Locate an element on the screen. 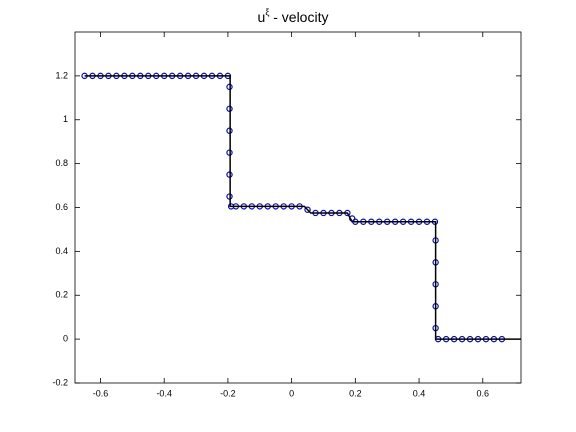 This screenshot has height=432, width=576. y-tick-label: 1 is located at coordinates (65, 119).